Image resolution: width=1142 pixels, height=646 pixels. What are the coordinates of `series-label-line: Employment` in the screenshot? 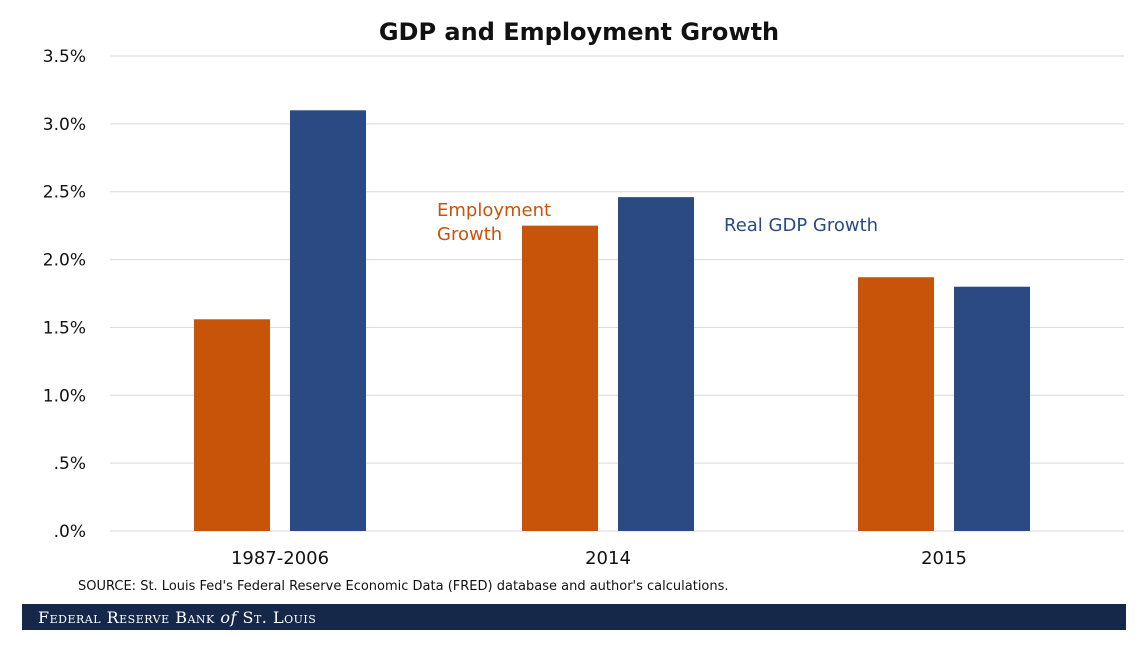 It's located at (494, 210).